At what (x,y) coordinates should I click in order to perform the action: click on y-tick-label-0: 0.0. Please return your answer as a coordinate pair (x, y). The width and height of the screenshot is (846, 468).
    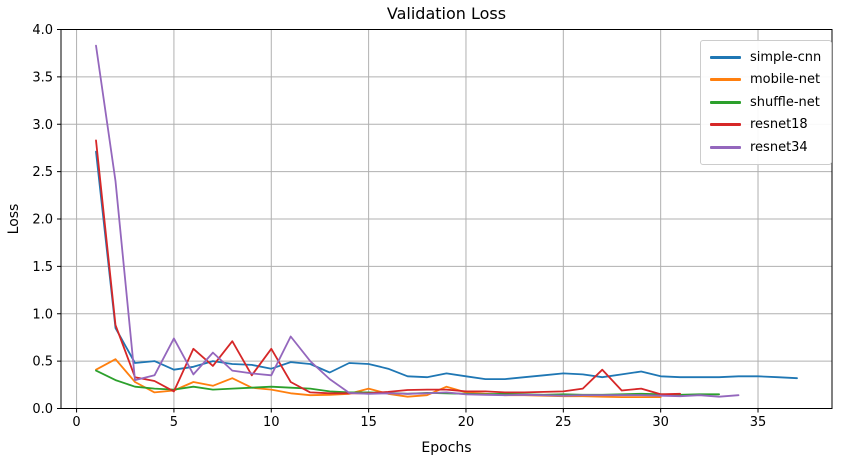
    Looking at the image, I should click on (42, 409).